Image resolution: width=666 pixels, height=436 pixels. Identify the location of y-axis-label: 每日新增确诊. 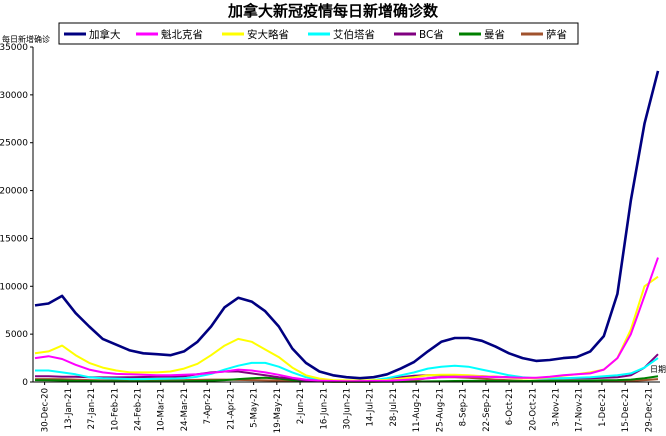
(26, 39).